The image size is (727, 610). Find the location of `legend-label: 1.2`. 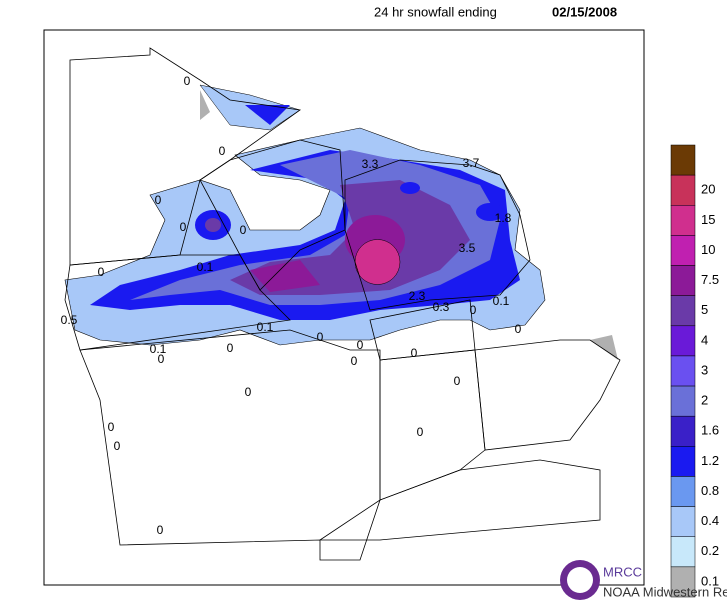

legend-label: 1.2 is located at coordinates (710, 460).